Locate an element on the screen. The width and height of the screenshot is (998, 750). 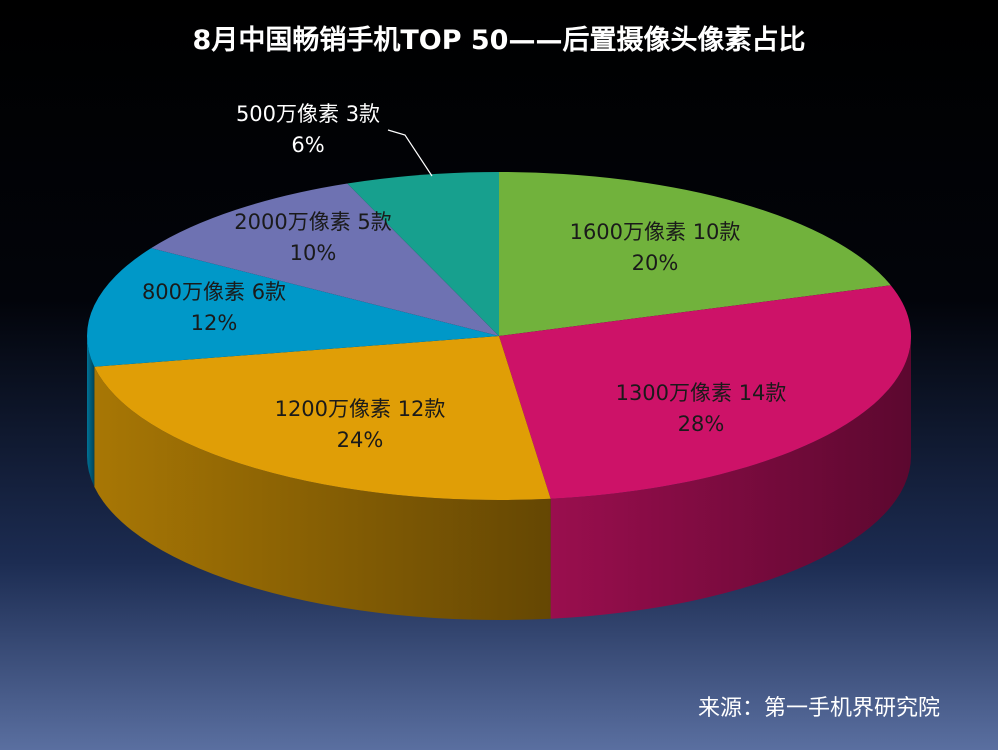
slice-percent-2: 24% is located at coordinates (360, 440).